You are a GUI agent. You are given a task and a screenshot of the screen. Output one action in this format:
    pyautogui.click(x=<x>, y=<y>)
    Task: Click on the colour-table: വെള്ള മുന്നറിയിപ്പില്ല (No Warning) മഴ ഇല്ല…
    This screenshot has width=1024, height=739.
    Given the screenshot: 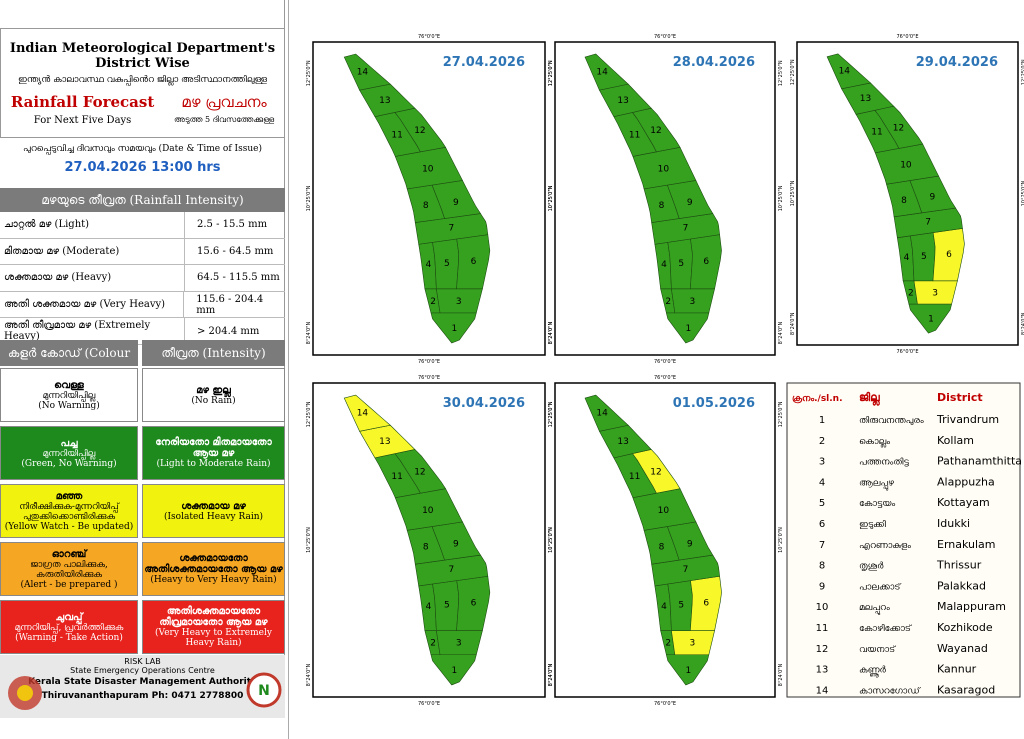 What is the action you would take?
    pyautogui.click(x=142, y=513)
    